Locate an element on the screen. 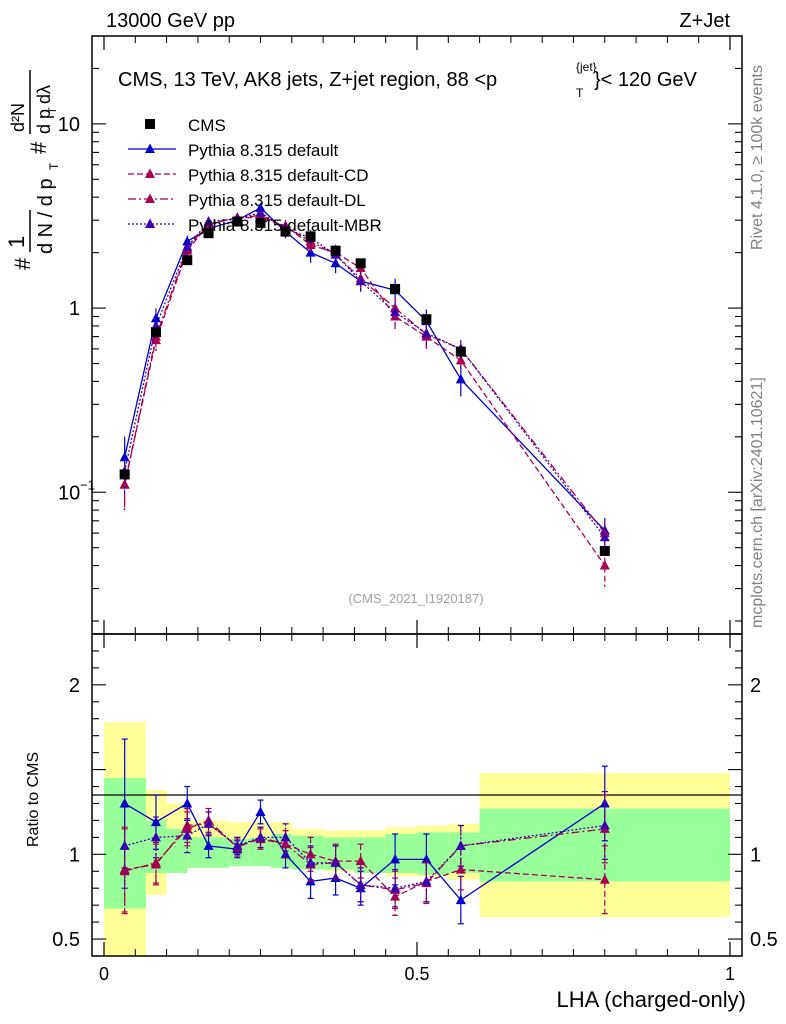 Image resolution: width=786 pixels, height=1024 pixels. ratio-y-tick-label-right: 0.5 is located at coordinates (764, 940).